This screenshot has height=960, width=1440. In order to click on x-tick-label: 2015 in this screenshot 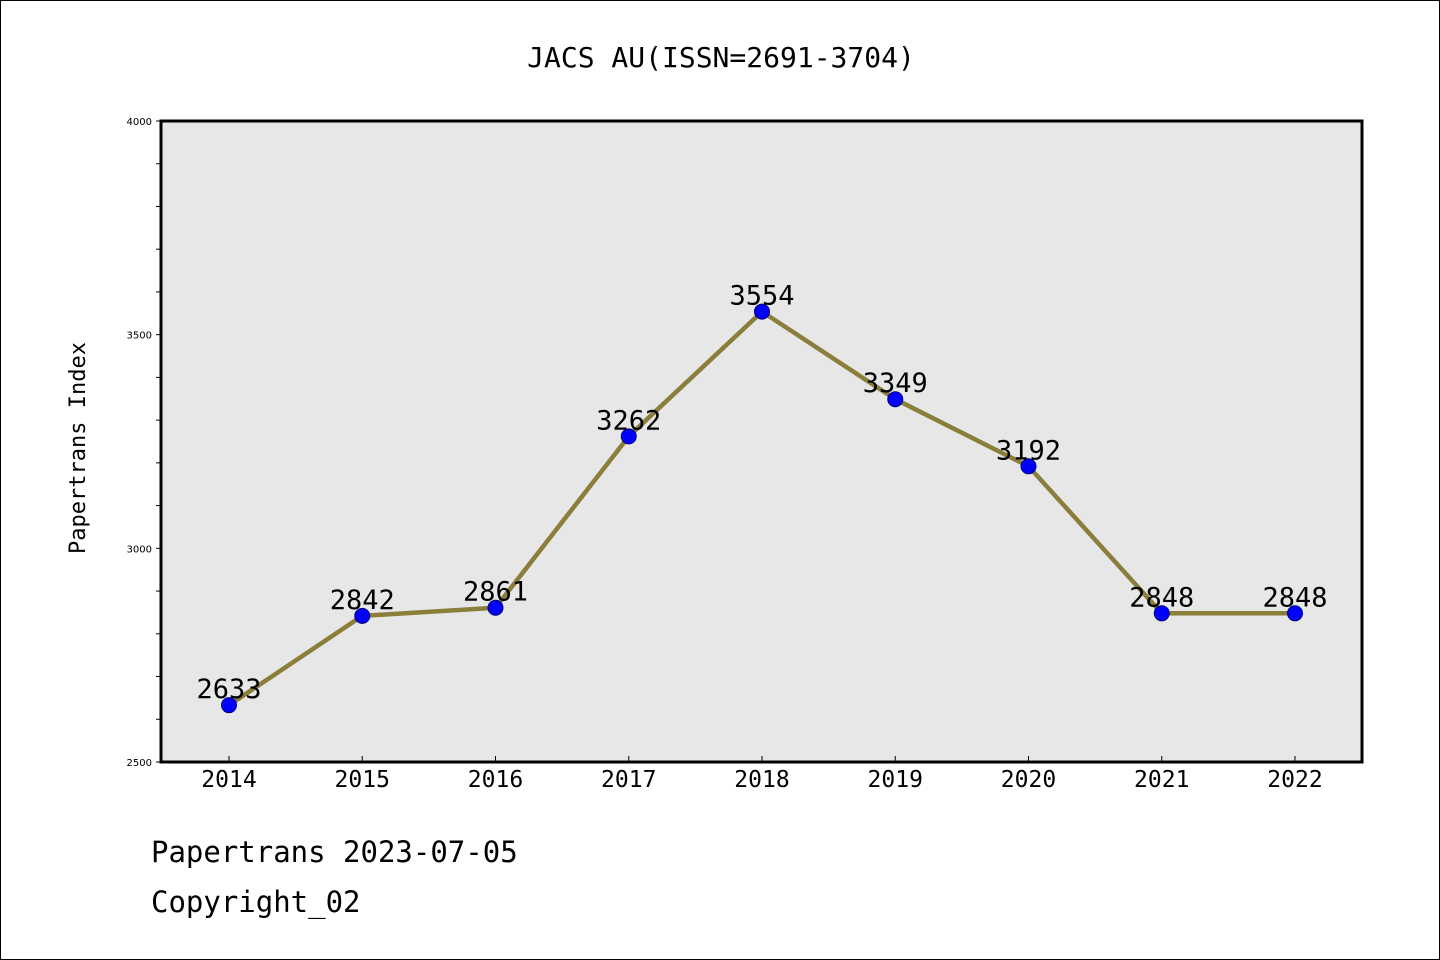, I will do `click(362, 780)`.